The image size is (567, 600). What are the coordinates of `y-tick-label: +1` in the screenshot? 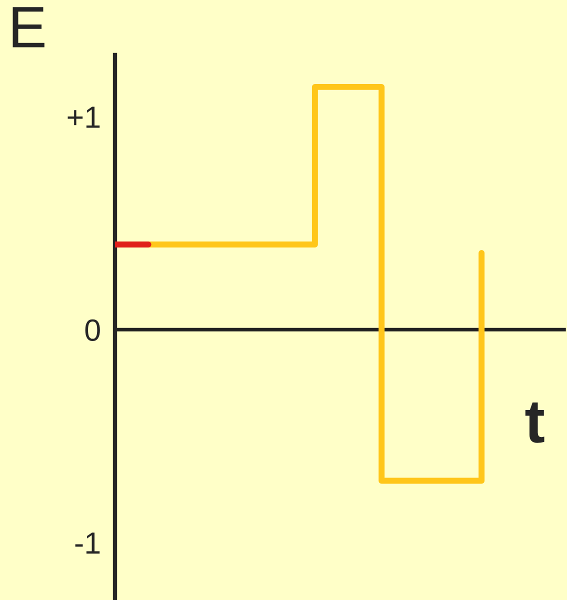 It's located at (84, 117).